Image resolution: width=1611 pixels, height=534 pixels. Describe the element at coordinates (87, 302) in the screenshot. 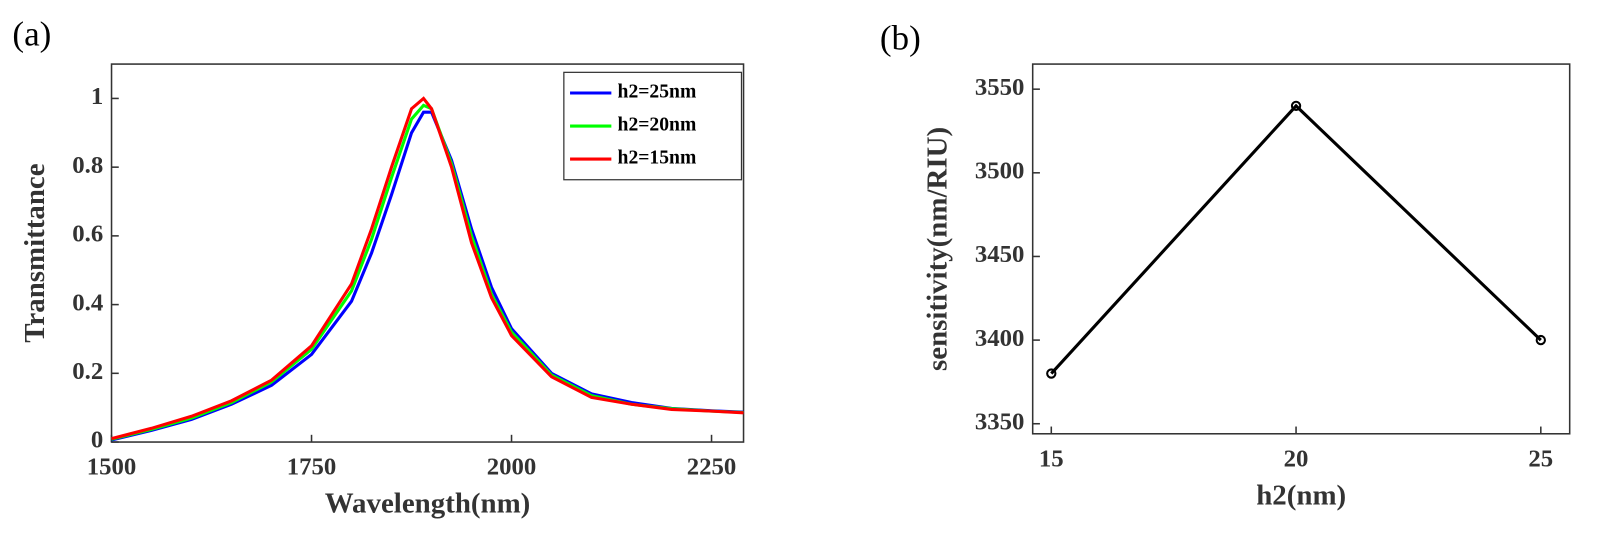

I see `y-tick-label: 0.4` at that location.